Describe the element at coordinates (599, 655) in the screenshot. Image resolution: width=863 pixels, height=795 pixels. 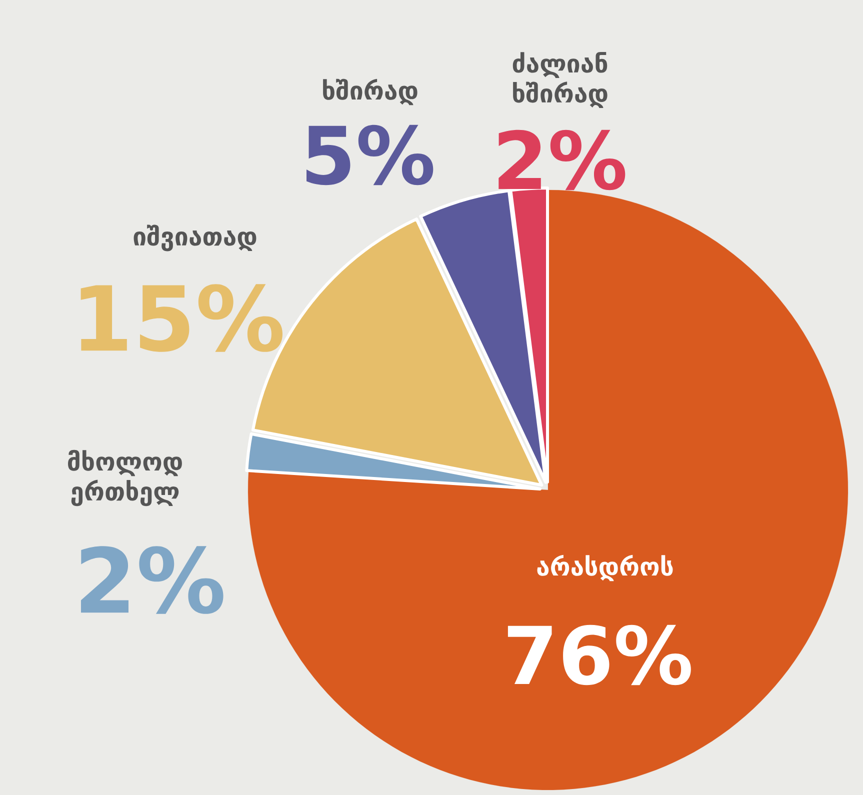
I see `data-label: 76%` at that location.